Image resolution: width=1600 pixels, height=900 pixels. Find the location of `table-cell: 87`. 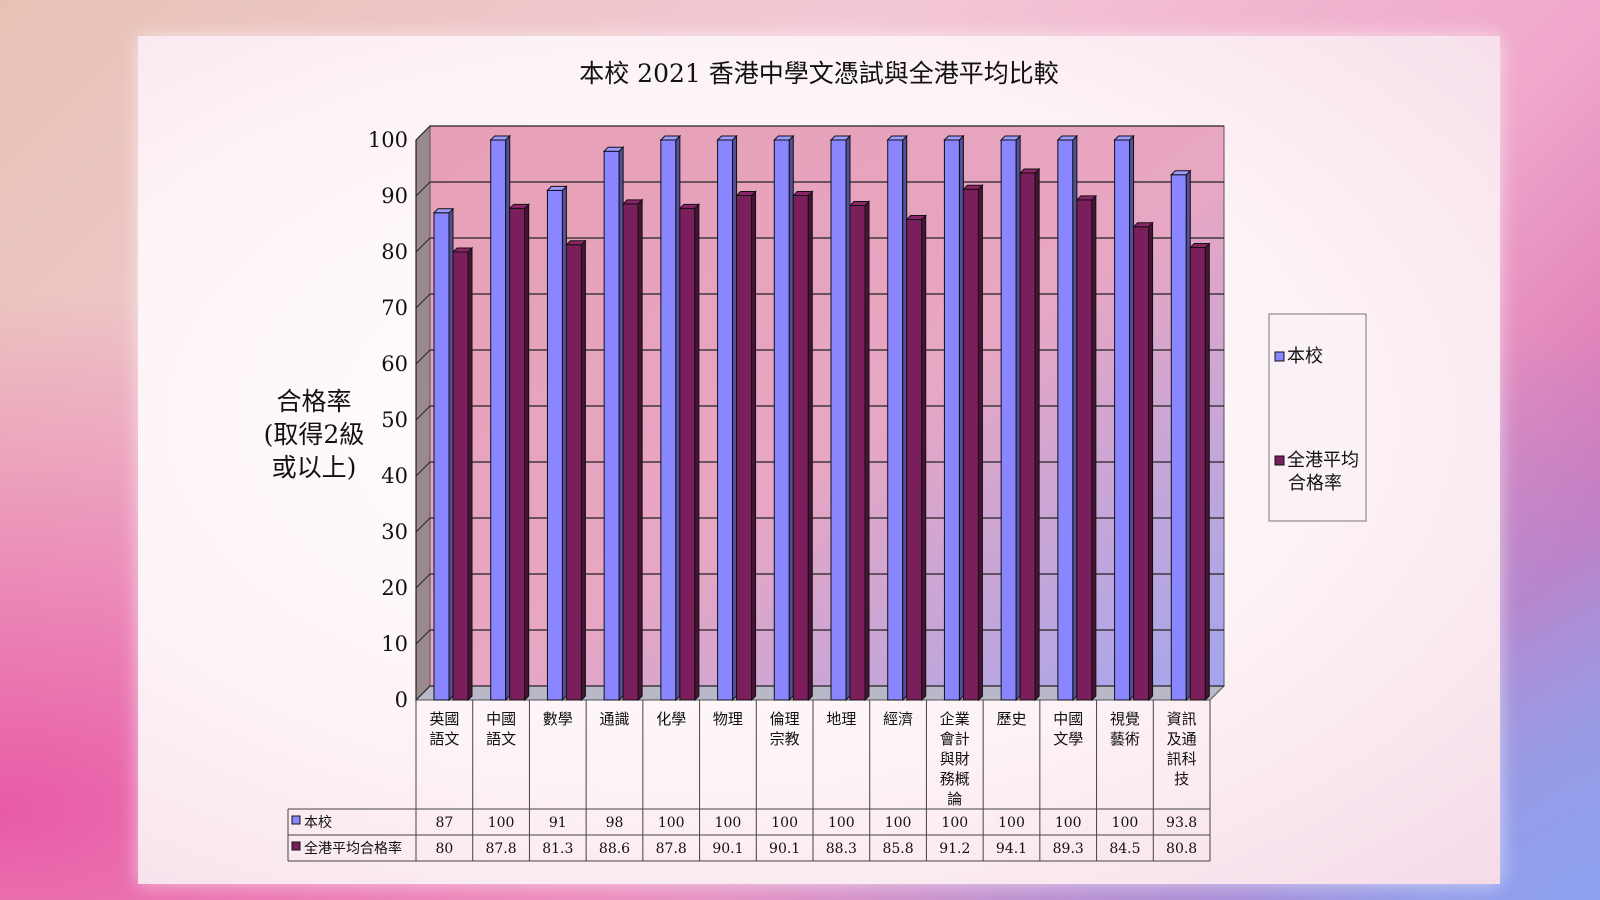

table-cell: 87 is located at coordinates (444, 823).